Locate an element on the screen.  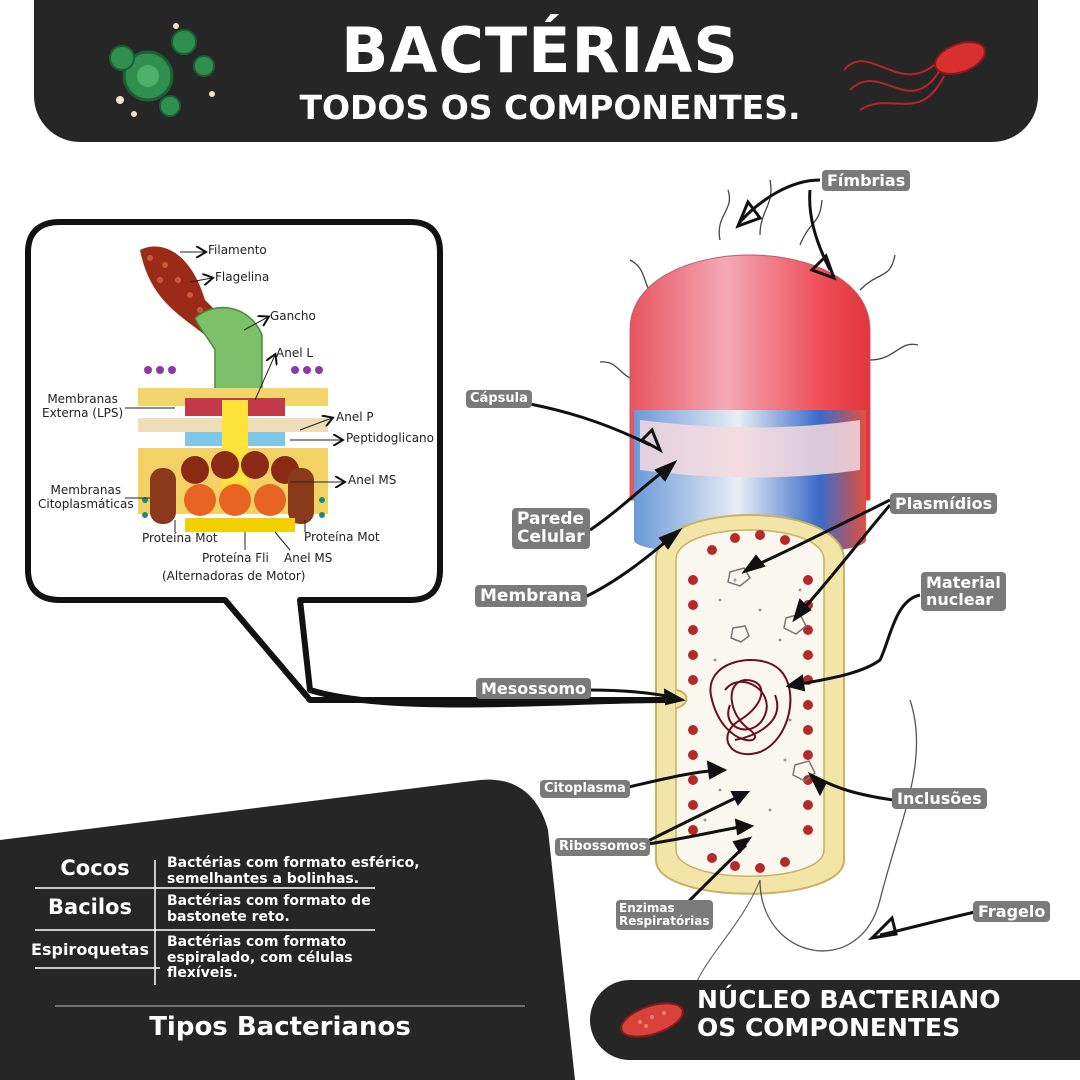
type-name-bacilos: Bacilos is located at coordinates (90, 907).